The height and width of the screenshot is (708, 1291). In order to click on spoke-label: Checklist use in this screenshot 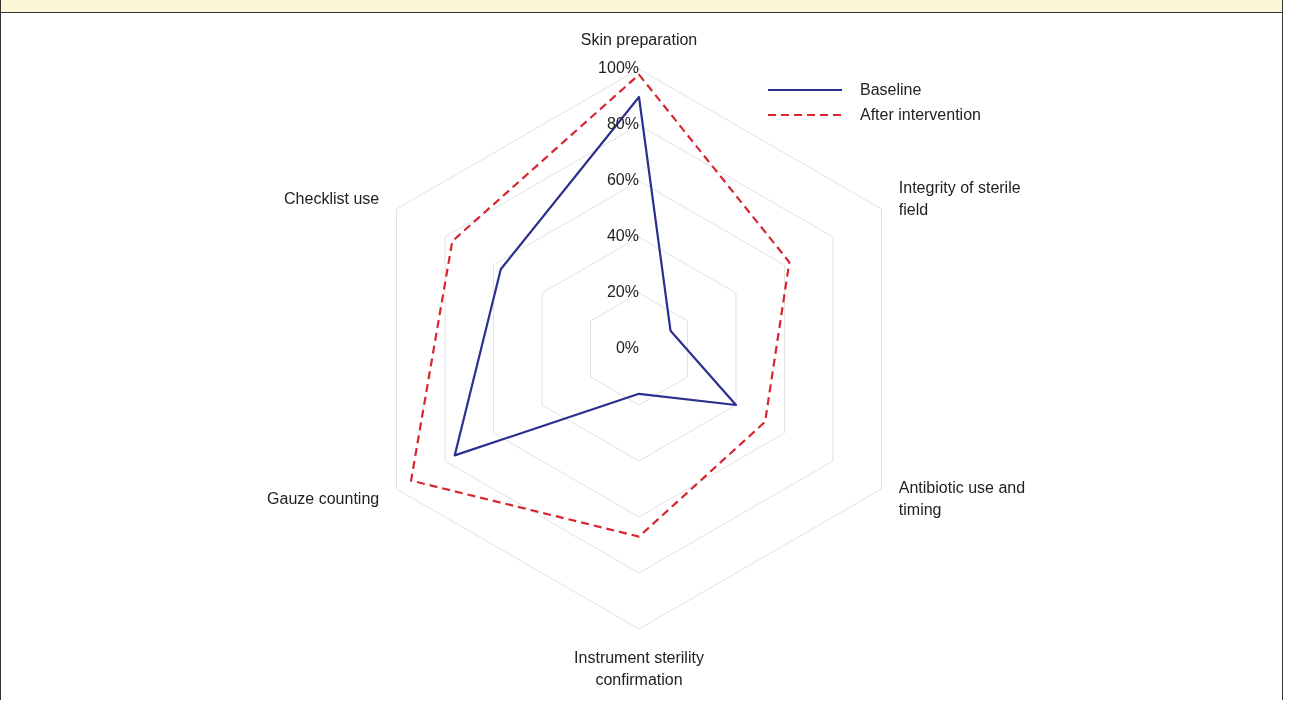, I will do `click(332, 198)`.